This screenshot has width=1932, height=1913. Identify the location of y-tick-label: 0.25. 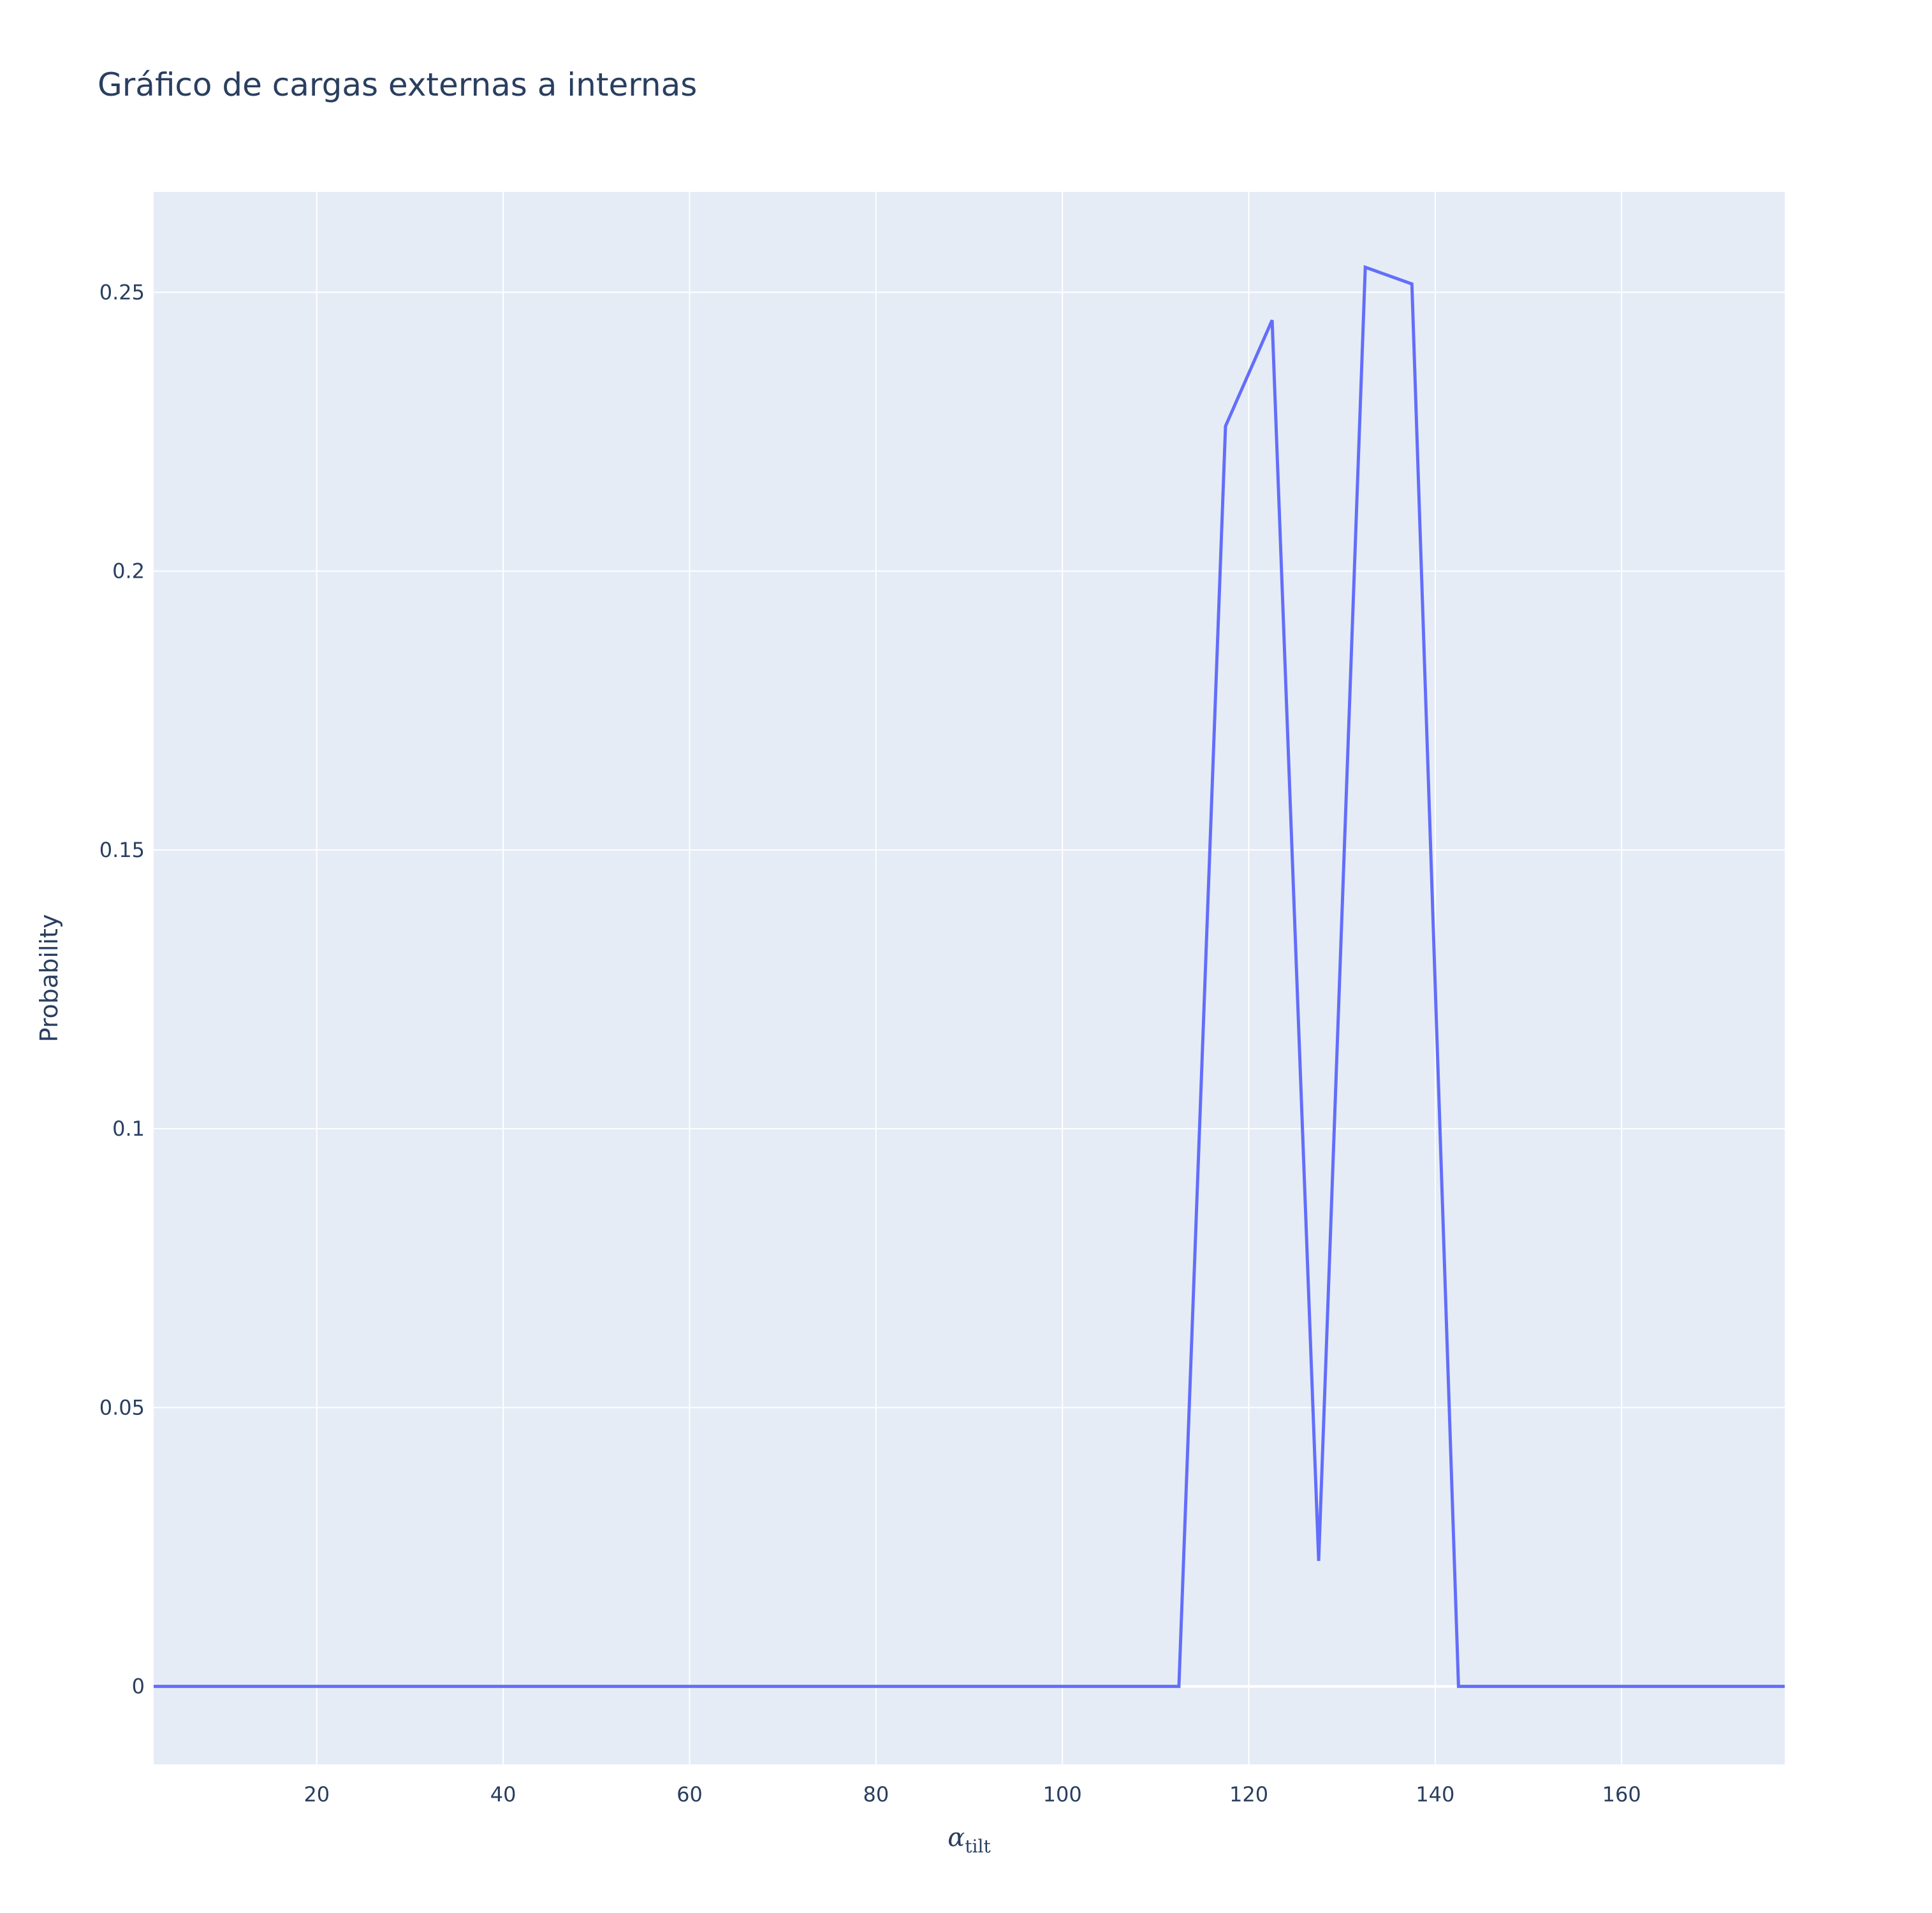
(122, 292).